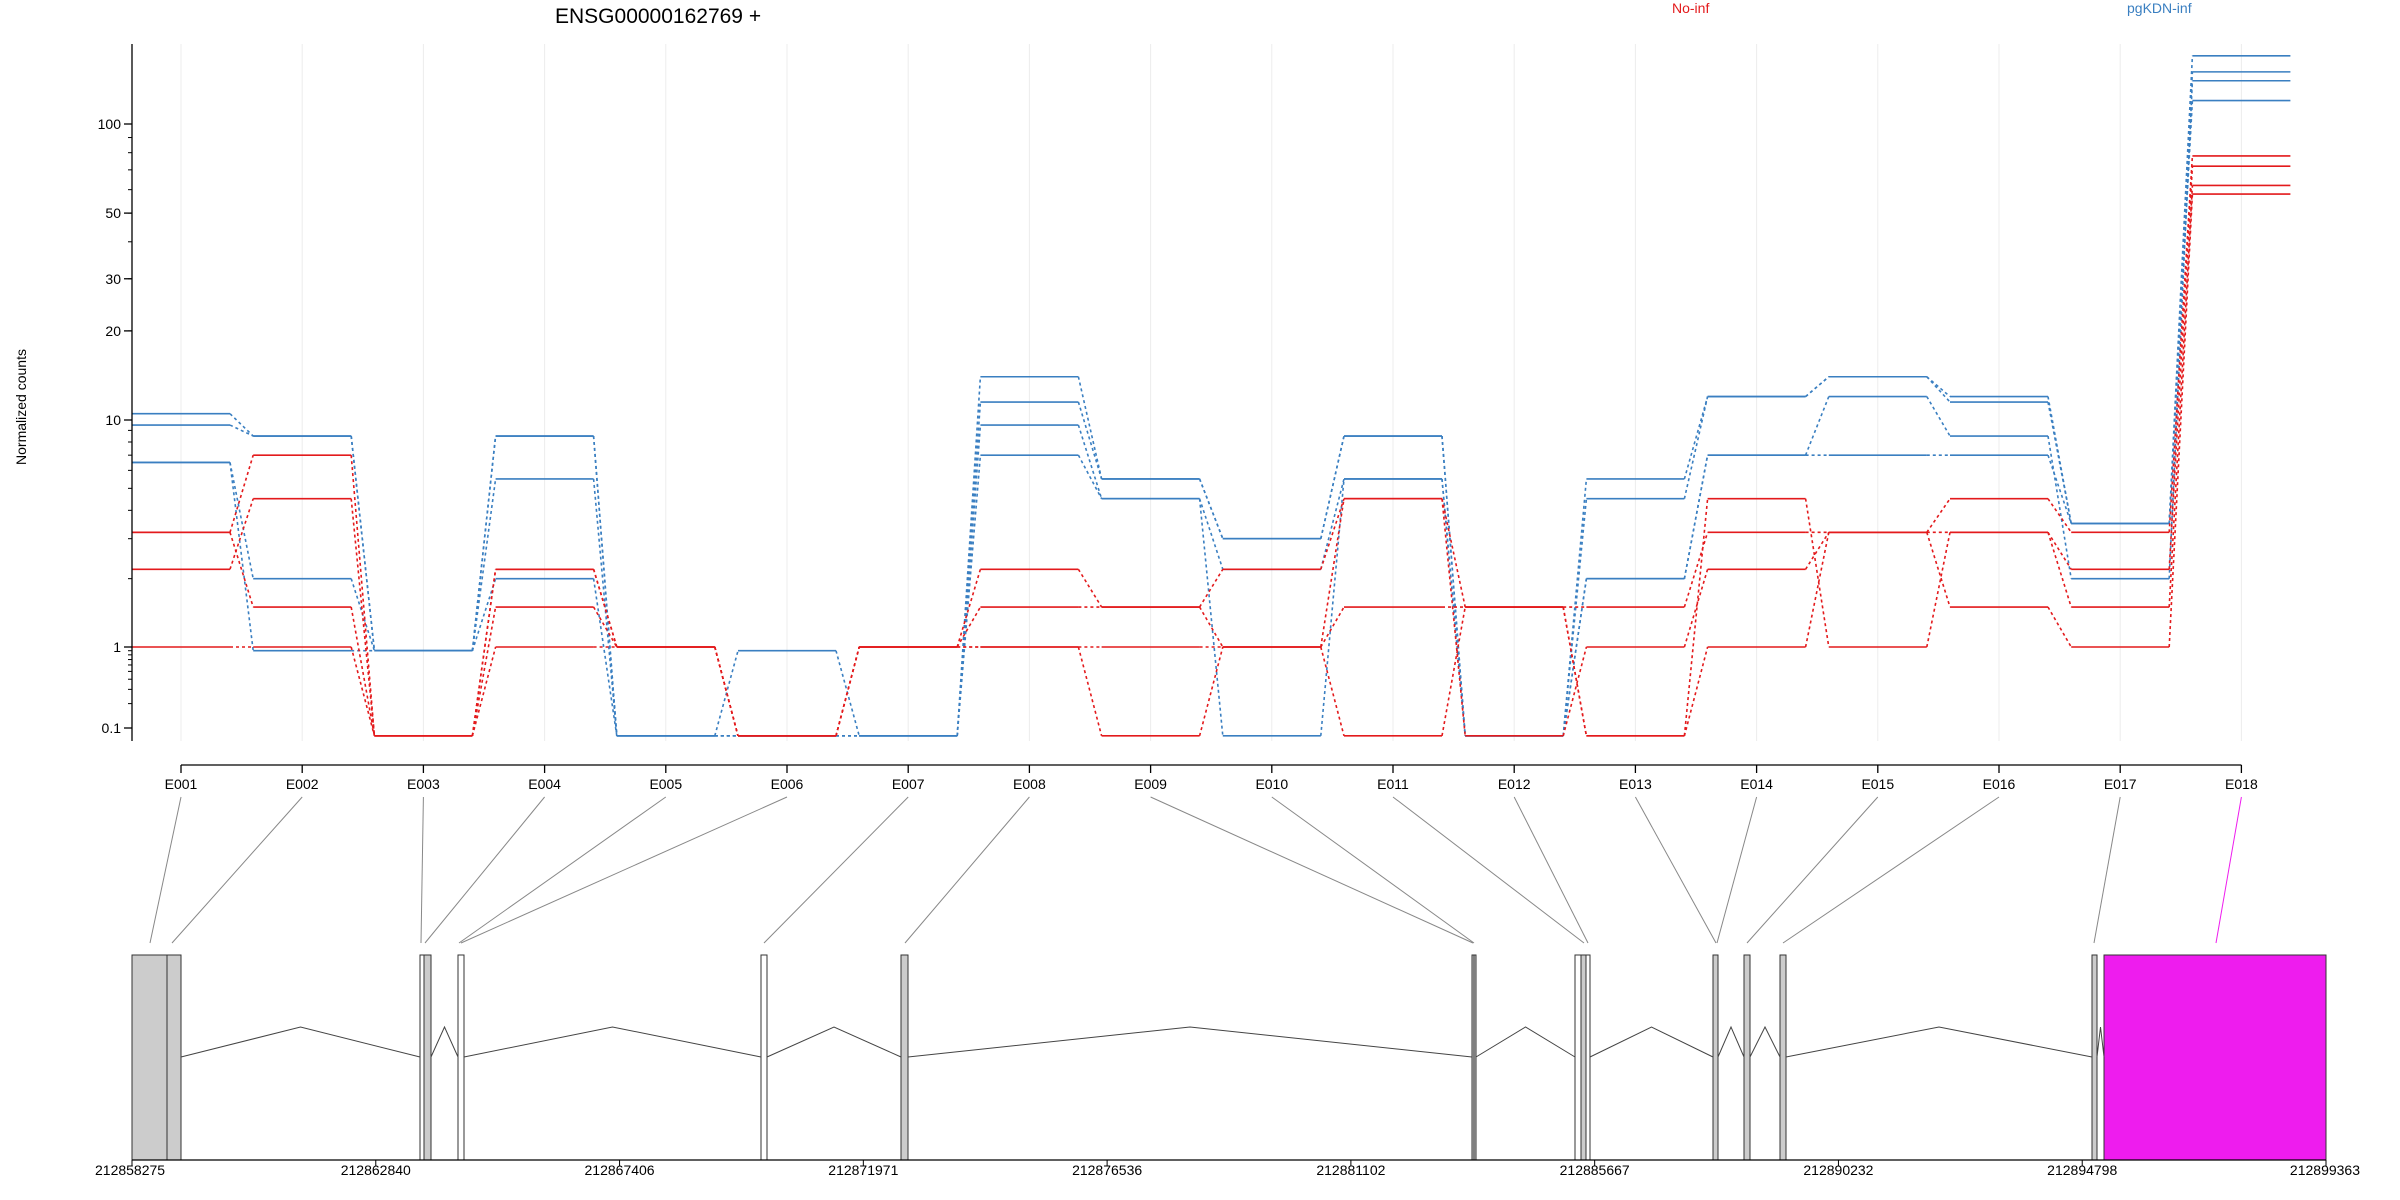 This screenshot has width=2400, height=1200. I want to click on feature-link-e002, so click(237, 870).